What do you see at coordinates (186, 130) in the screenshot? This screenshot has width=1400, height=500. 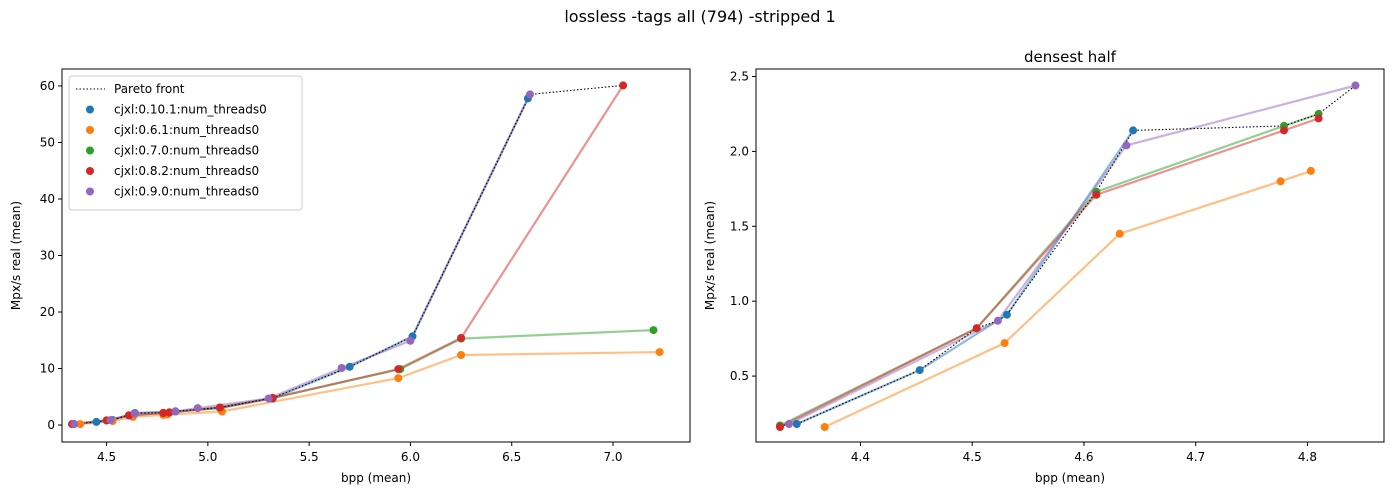 I see `legend-entry-label: cjxl:0.6.1:num_threads0` at bounding box center [186, 130].